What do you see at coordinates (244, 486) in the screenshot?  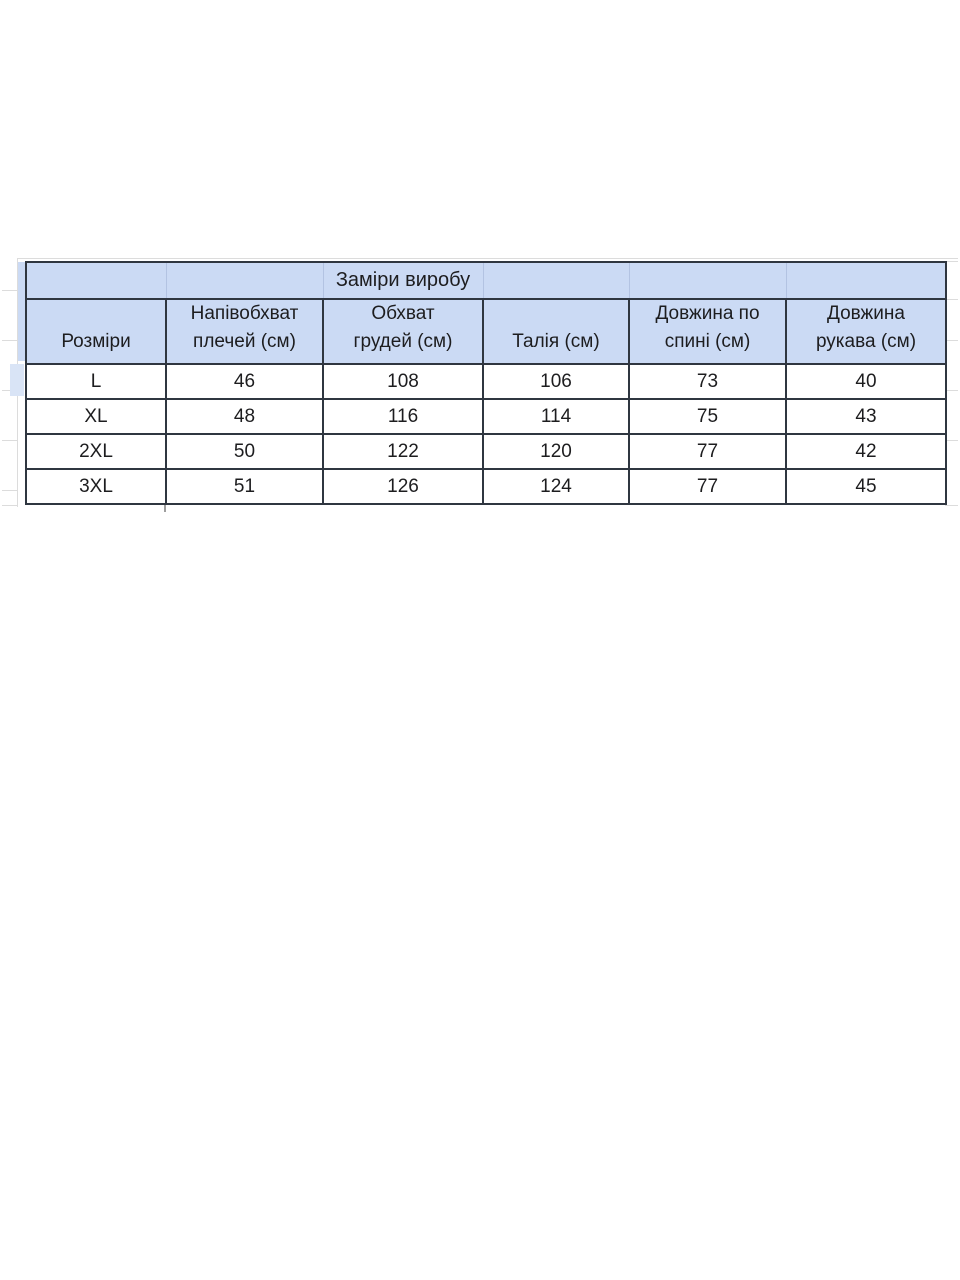 I see `cell-value: 51` at bounding box center [244, 486].